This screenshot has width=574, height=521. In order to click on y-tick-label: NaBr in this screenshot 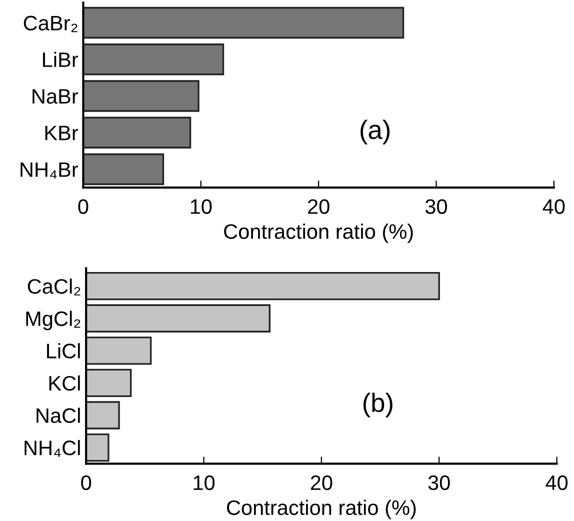, I will do `click(55, 96)`.